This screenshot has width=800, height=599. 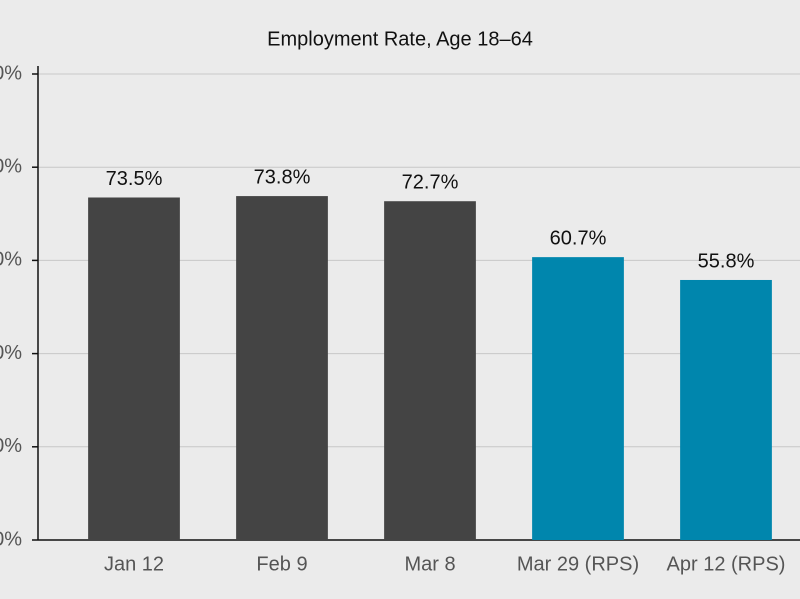 What do you see at coordinates (11, 446) in the screenshot?
I see `y-tick-label: 20%` at bounding box center [11, 446].